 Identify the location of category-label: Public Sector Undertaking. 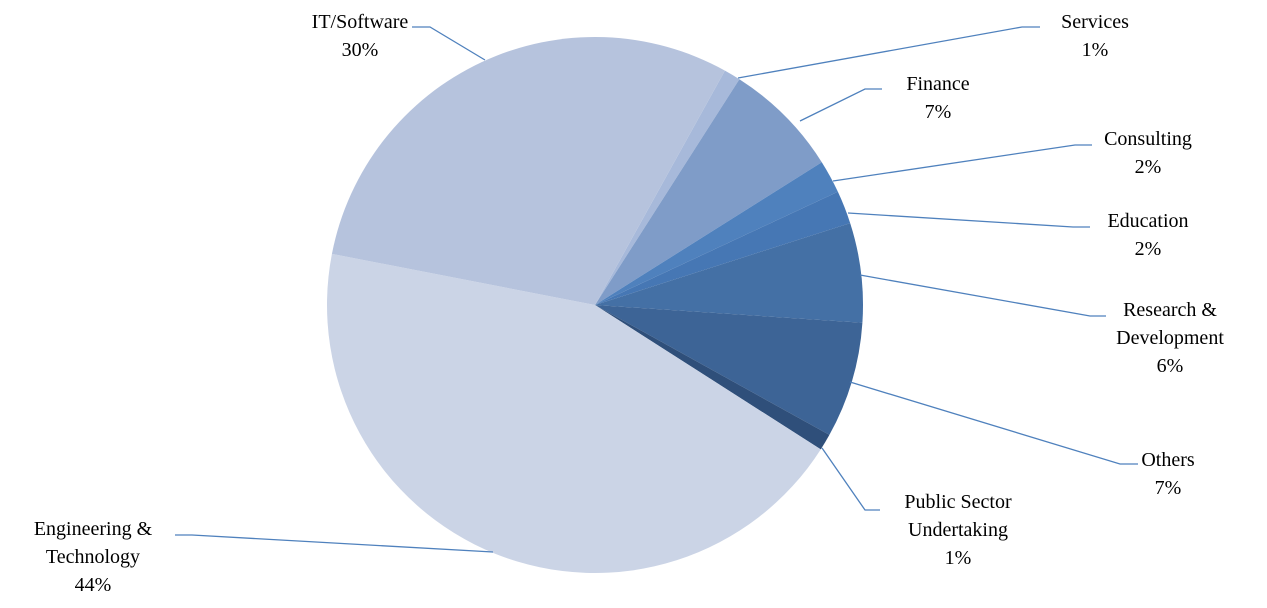
(958, 516).